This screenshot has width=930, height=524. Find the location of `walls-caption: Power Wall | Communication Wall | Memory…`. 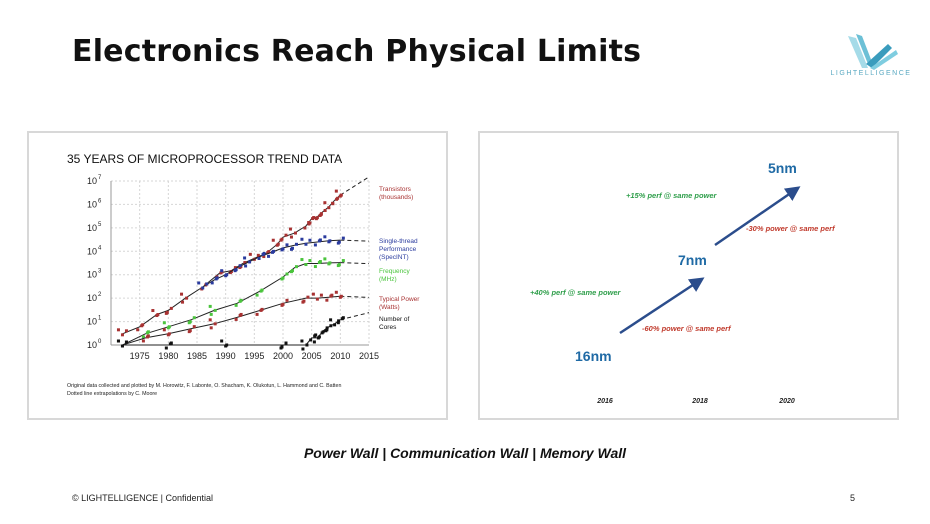

walls-caption: Power Wall | Communication Wall | Memory… is located at coordinates (465, 453).